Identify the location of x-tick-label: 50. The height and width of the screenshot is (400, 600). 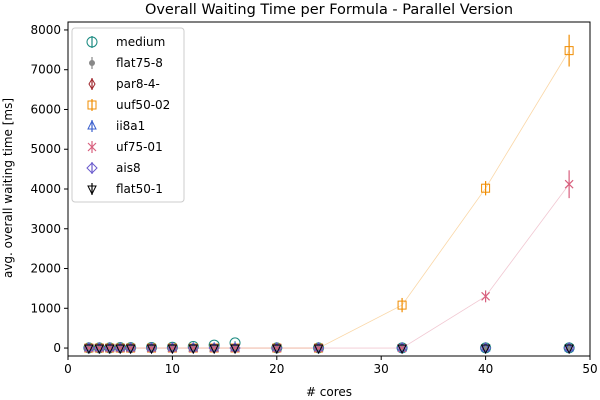
(589, 369).